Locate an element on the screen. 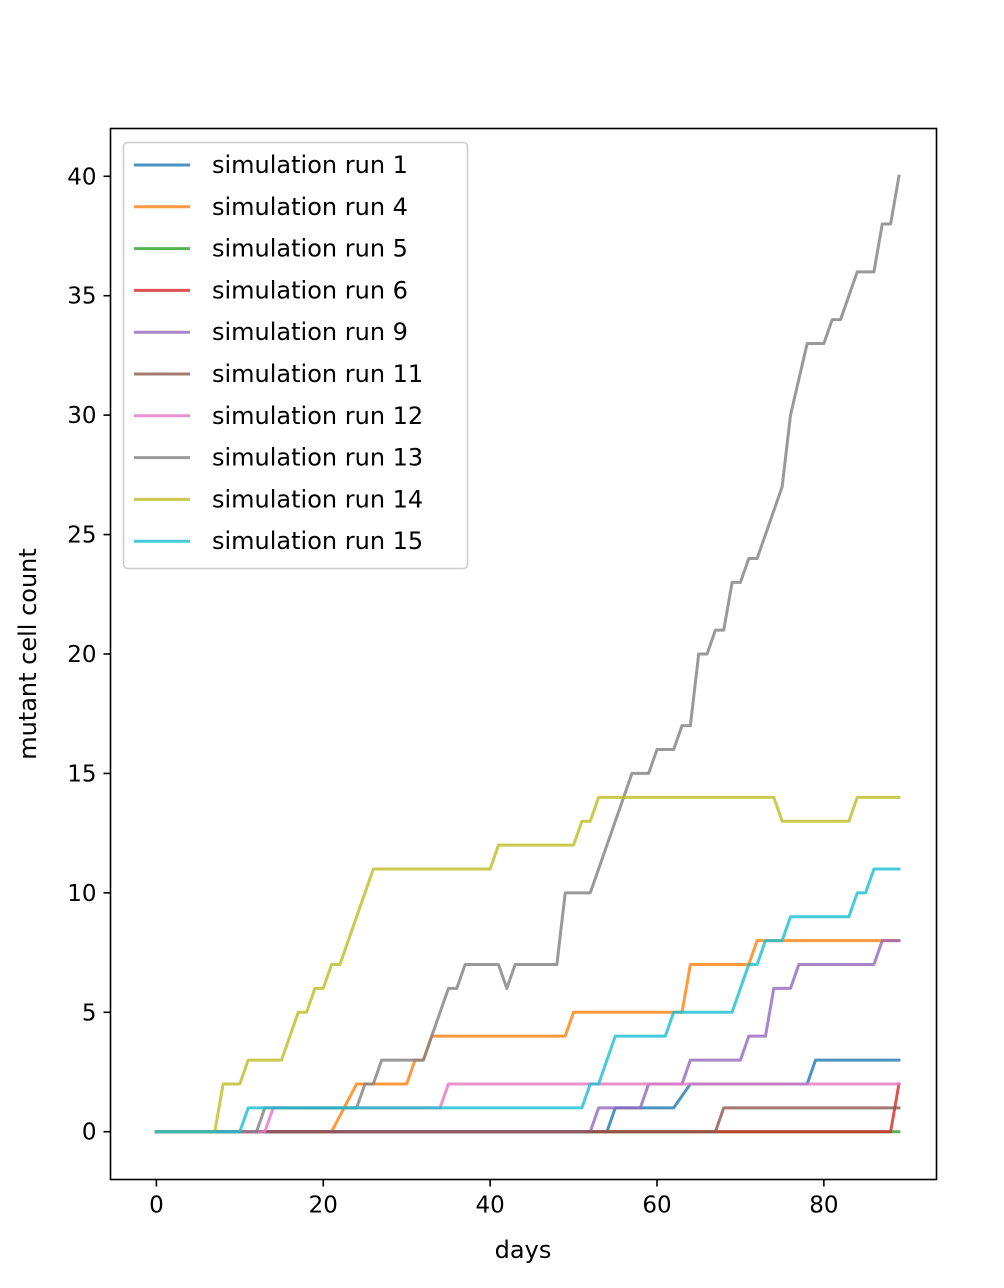 This screenshot has height=1288, width=1004. y-tick-label-7: 35 is located at coordinates (81, 297).